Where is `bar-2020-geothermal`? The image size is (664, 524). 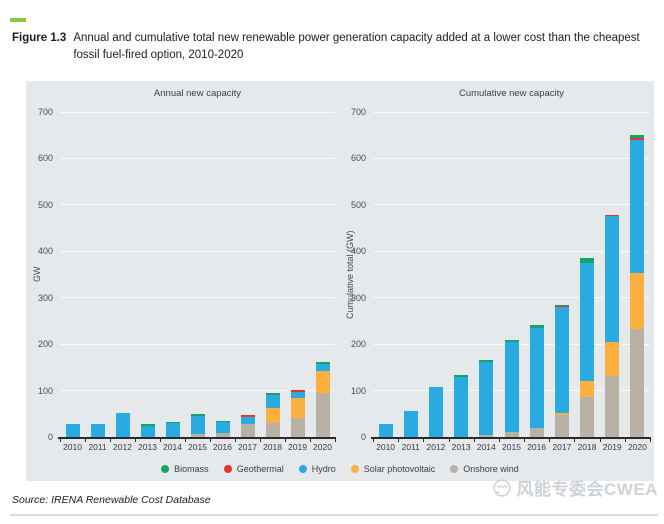 bar-2020-geothermal is located at coordinates (637, 139).